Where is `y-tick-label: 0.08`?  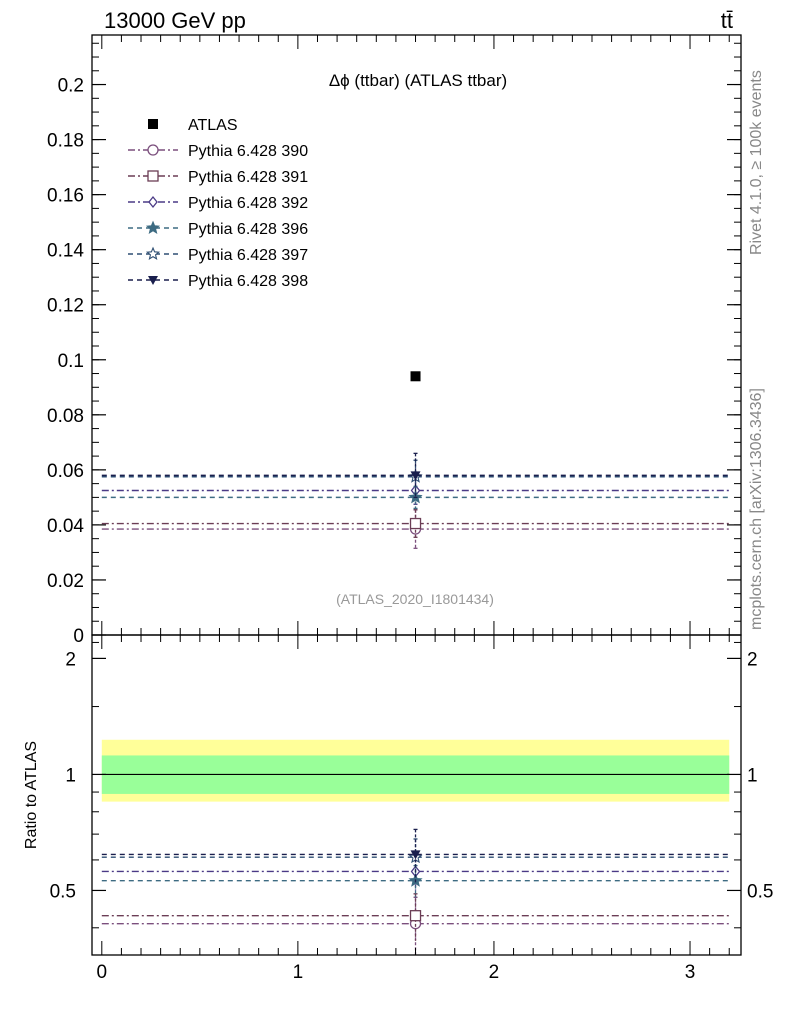 y-tick-label: 0.08 is located at coordinates (65, 416).